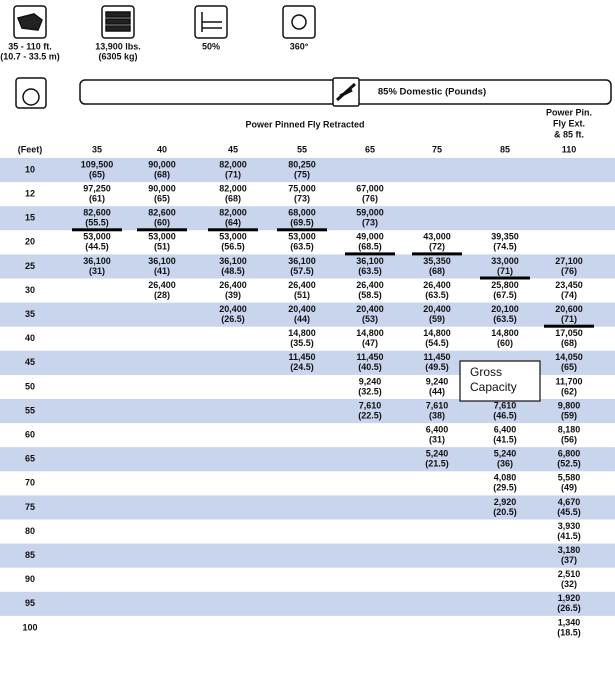 The width and height of the screenshot is (615, 673). What do you see at coordinates (299, 22) in the screenshot?
I see `icon-rotation` at bounding box center [299, 22].